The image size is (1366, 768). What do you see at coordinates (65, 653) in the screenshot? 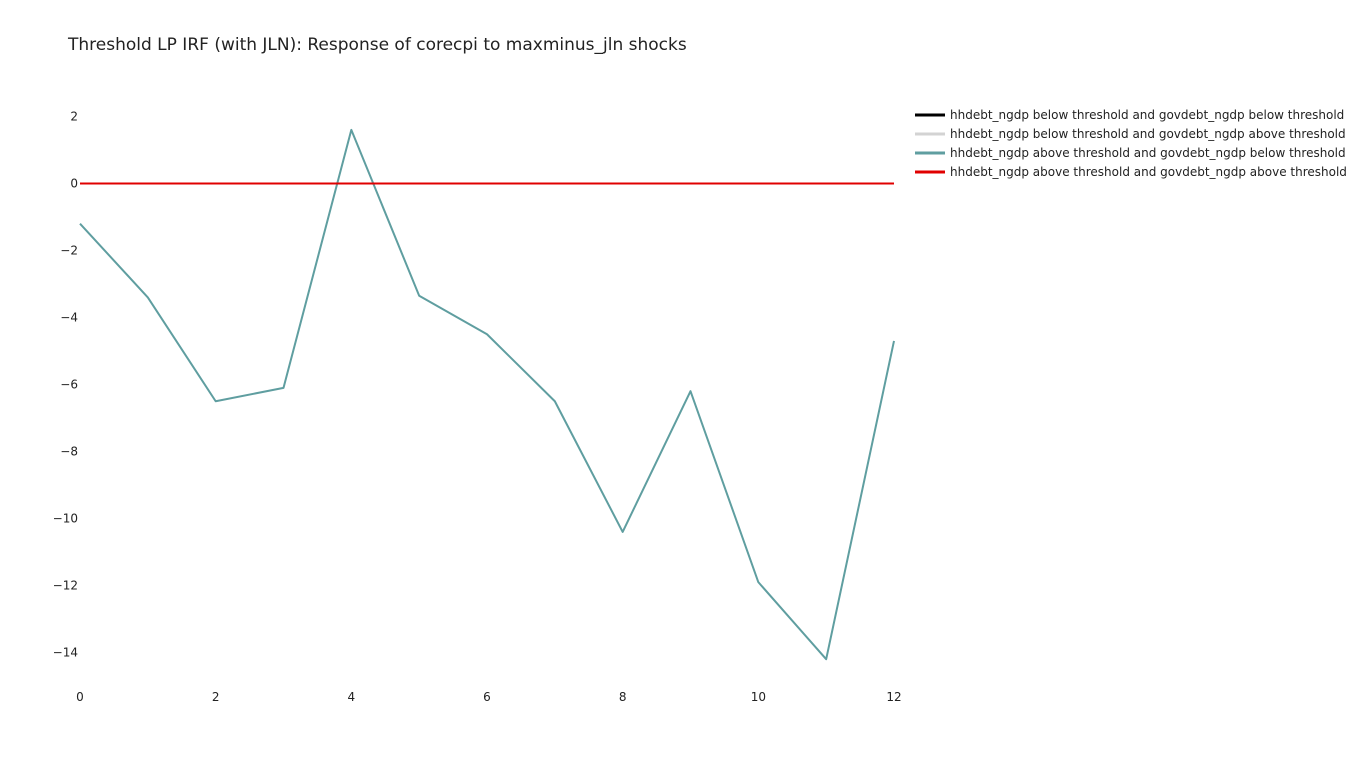
I see `y-tick-label: −14` at bounding box center [65, 653].